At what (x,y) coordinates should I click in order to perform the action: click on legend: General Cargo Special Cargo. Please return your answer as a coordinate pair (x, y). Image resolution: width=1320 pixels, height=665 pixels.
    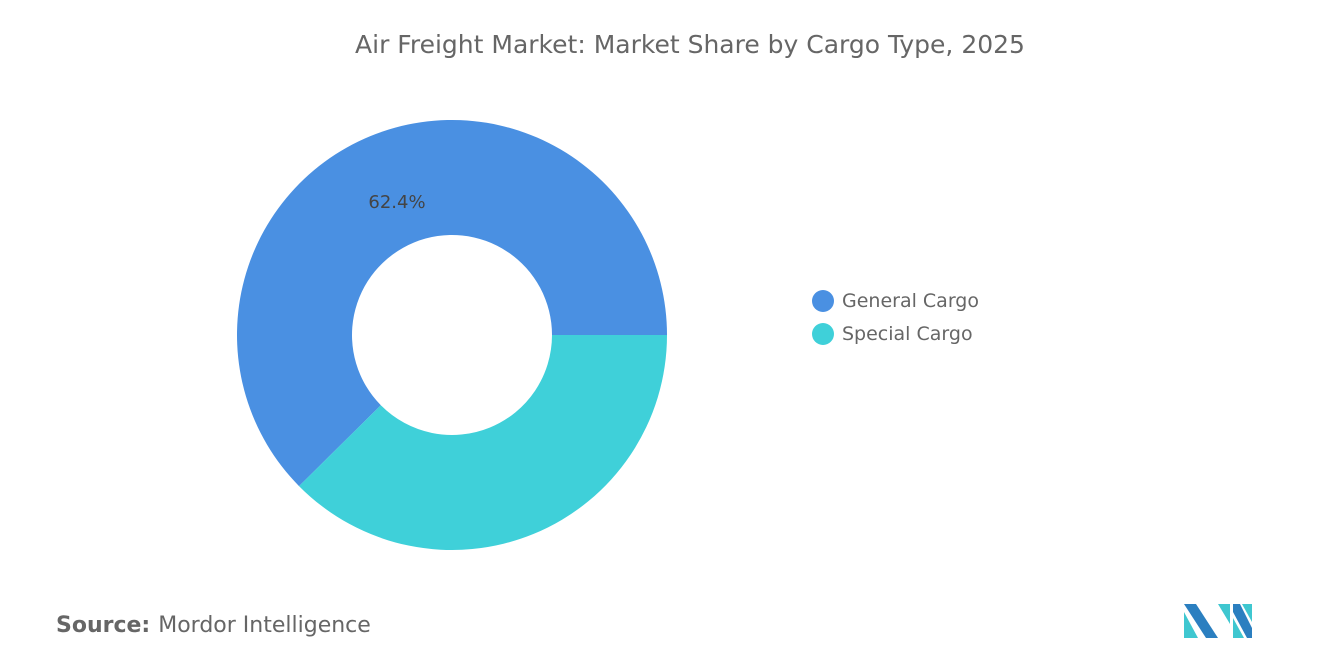
    Looking at the image, I should click on (895, 317).